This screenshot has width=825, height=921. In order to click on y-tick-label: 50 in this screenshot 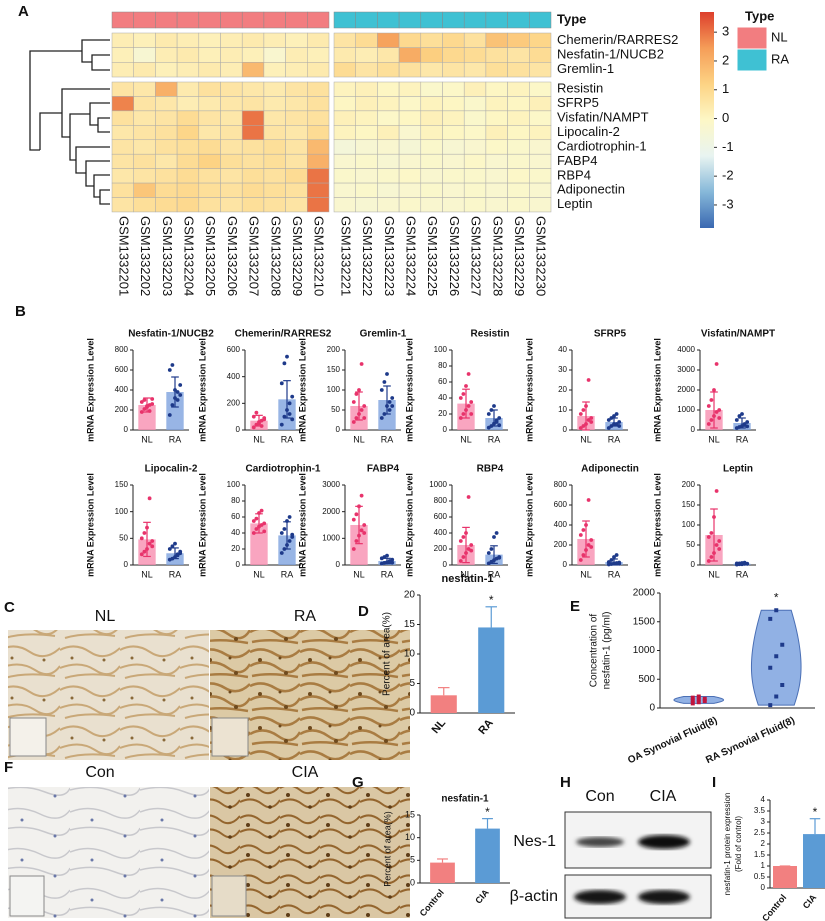, I will do `click(123, 537)`.